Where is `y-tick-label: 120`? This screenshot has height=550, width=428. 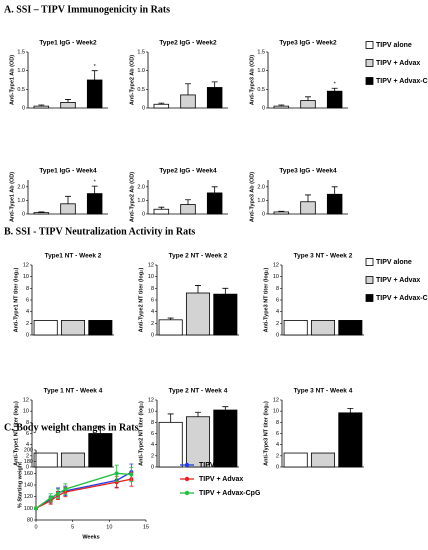 y-tick-label: 120 is located at coordinates (28, 497).